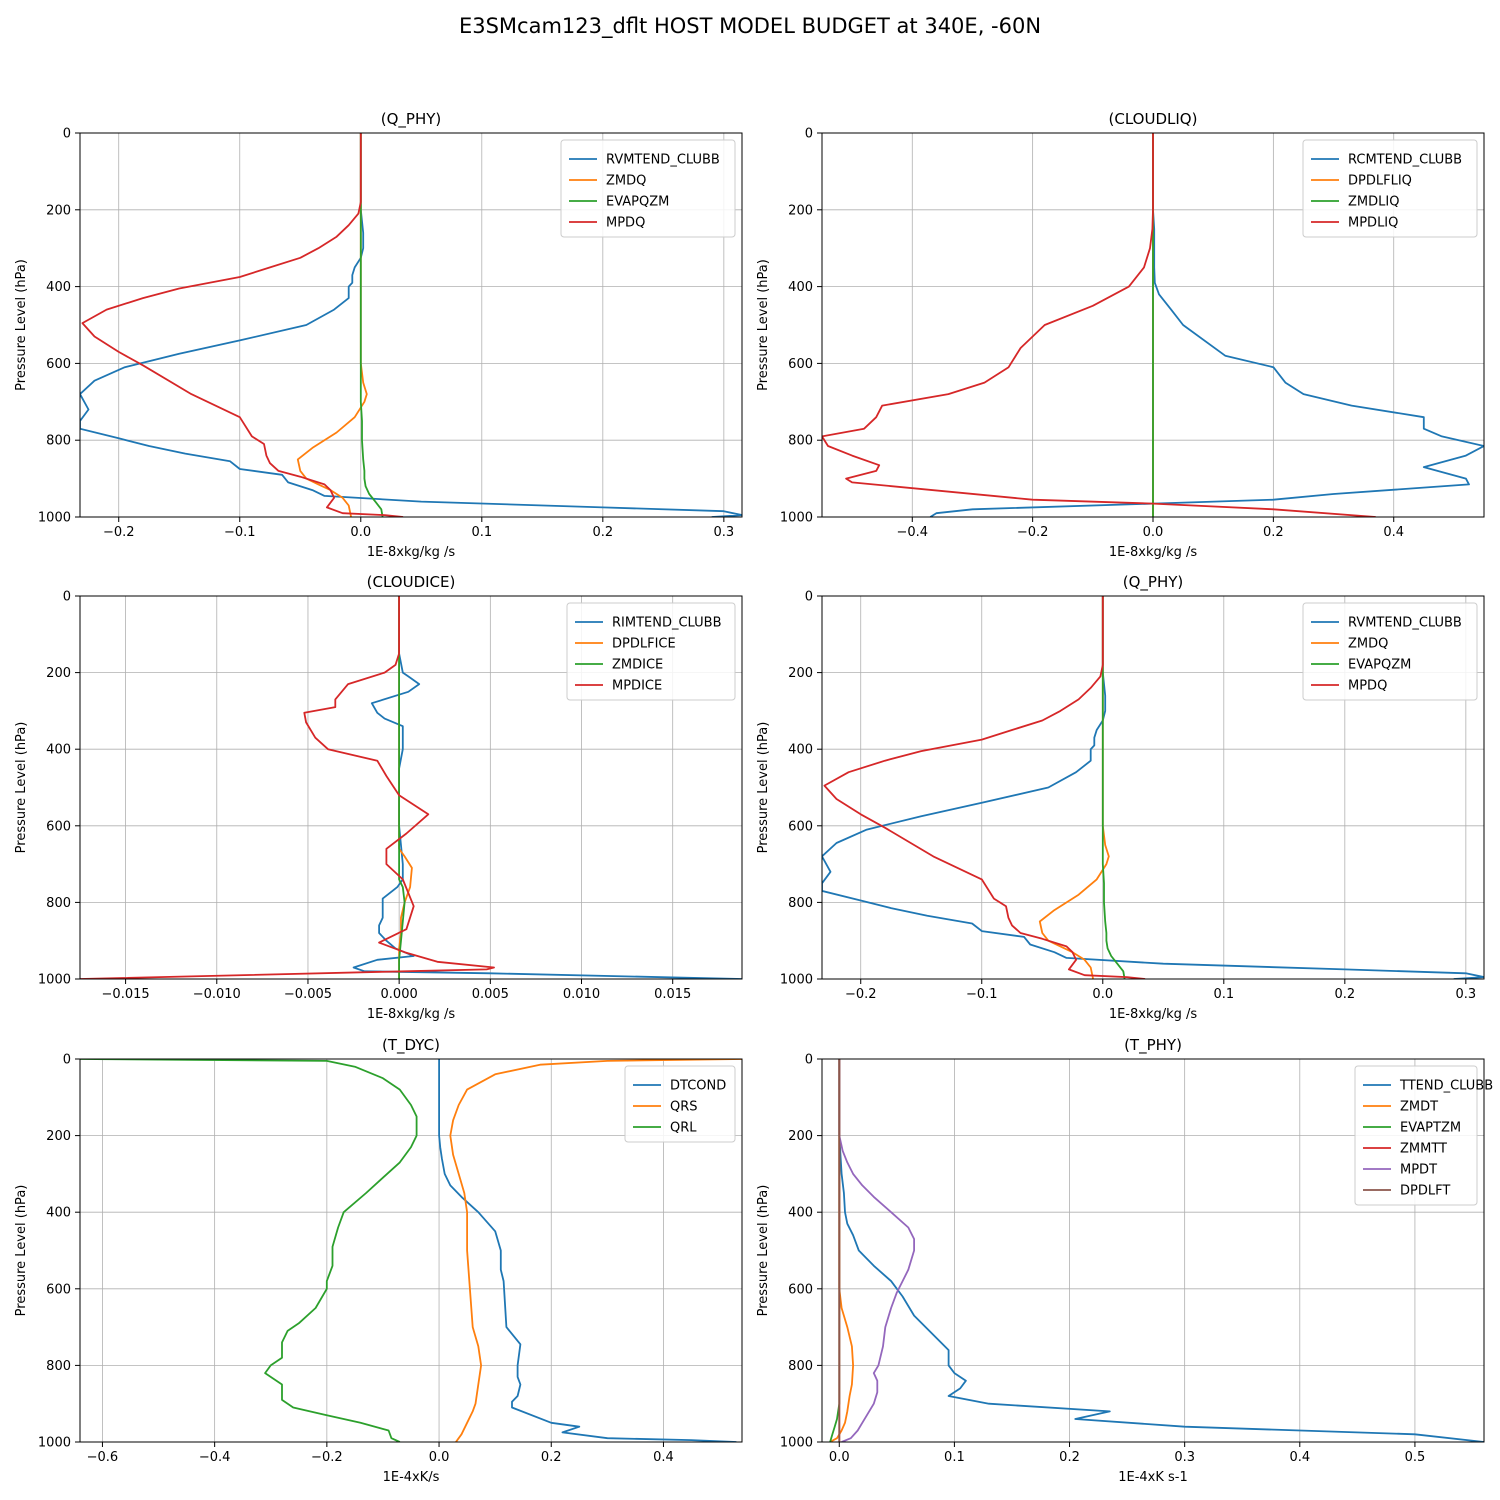  What do you see at coordinates (1161, 1250) in the screenshot?
I see `series-line-ttend_clubb` at bounding box center [1161, 1250].